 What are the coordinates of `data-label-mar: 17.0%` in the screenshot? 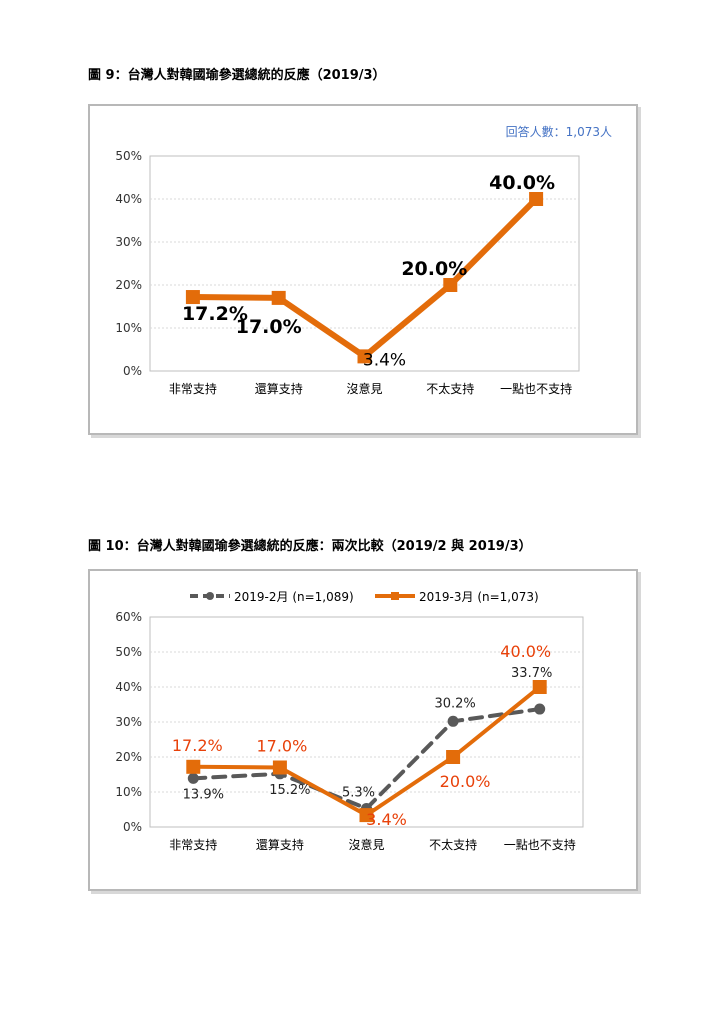 It's located at (281, 746).